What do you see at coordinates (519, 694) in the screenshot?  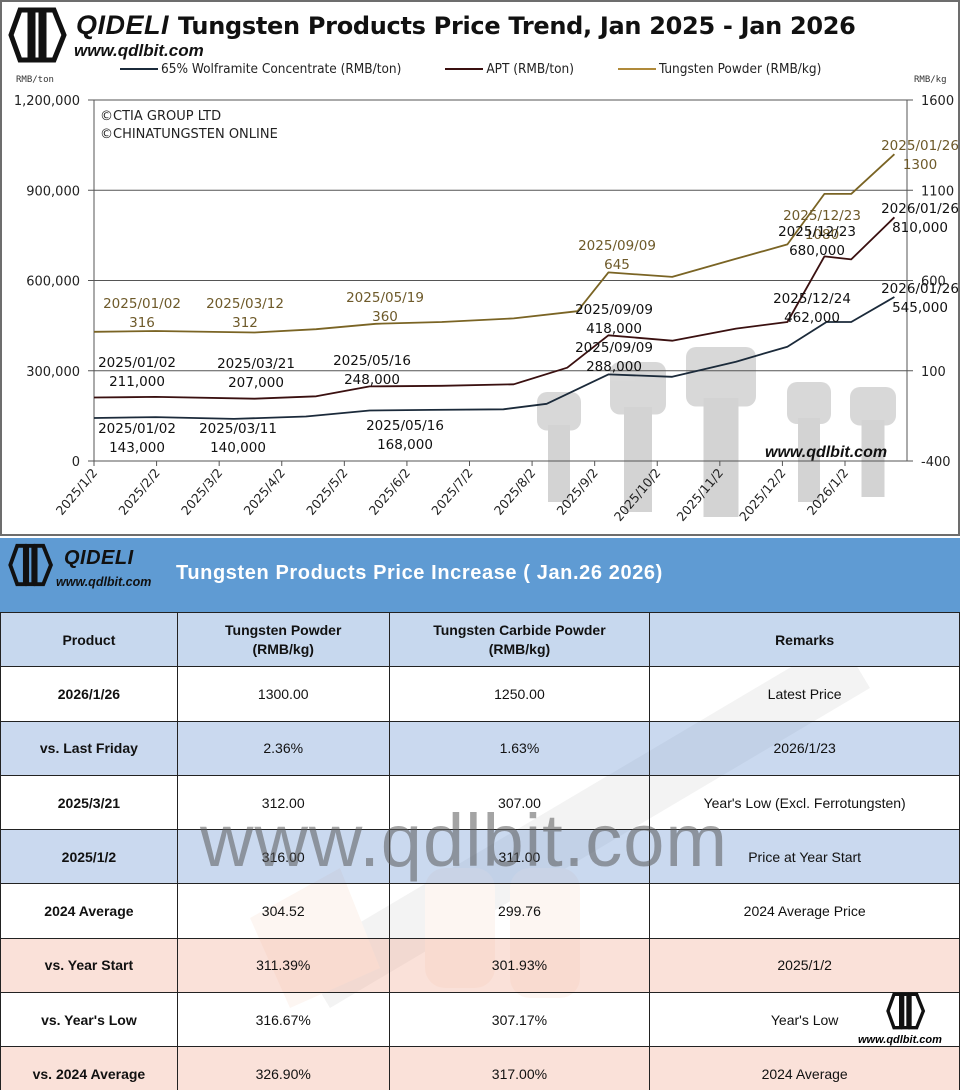 I see `cell-carbide-powder: 1250.00` at bounding box center [519, 694].